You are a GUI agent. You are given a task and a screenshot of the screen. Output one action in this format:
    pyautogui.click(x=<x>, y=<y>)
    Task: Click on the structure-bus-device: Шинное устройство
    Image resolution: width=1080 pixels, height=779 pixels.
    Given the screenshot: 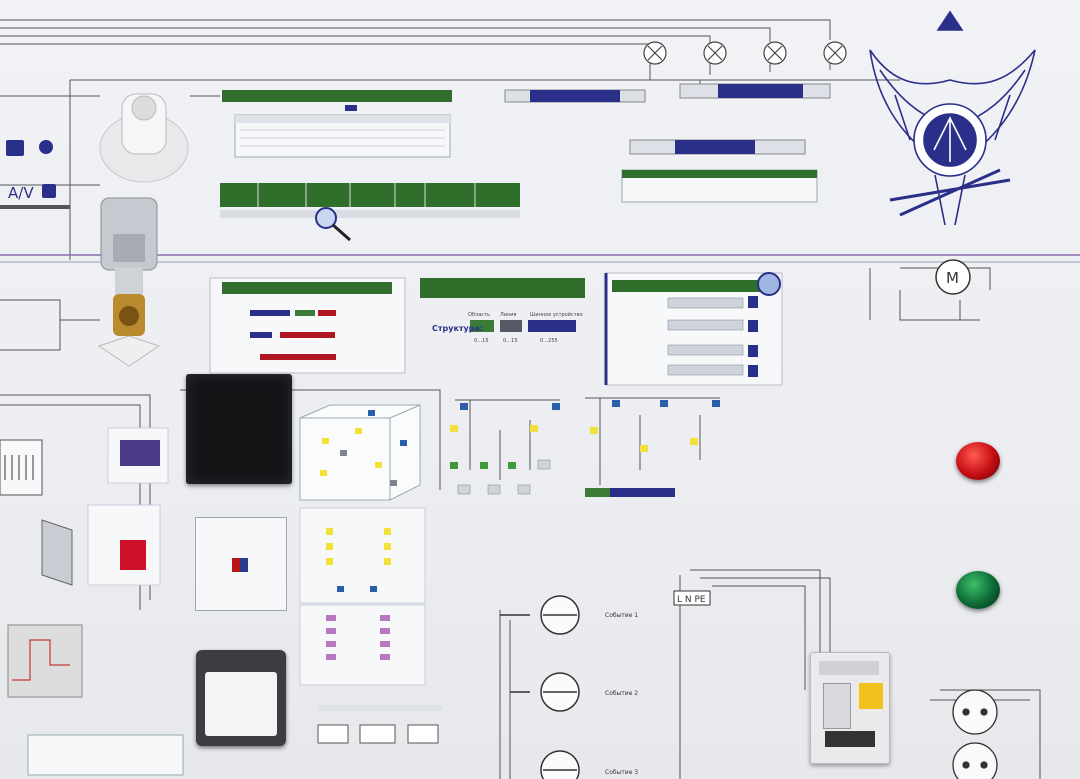 What is the action you would take?
    pyautogui.click(x=556, y=314)
    